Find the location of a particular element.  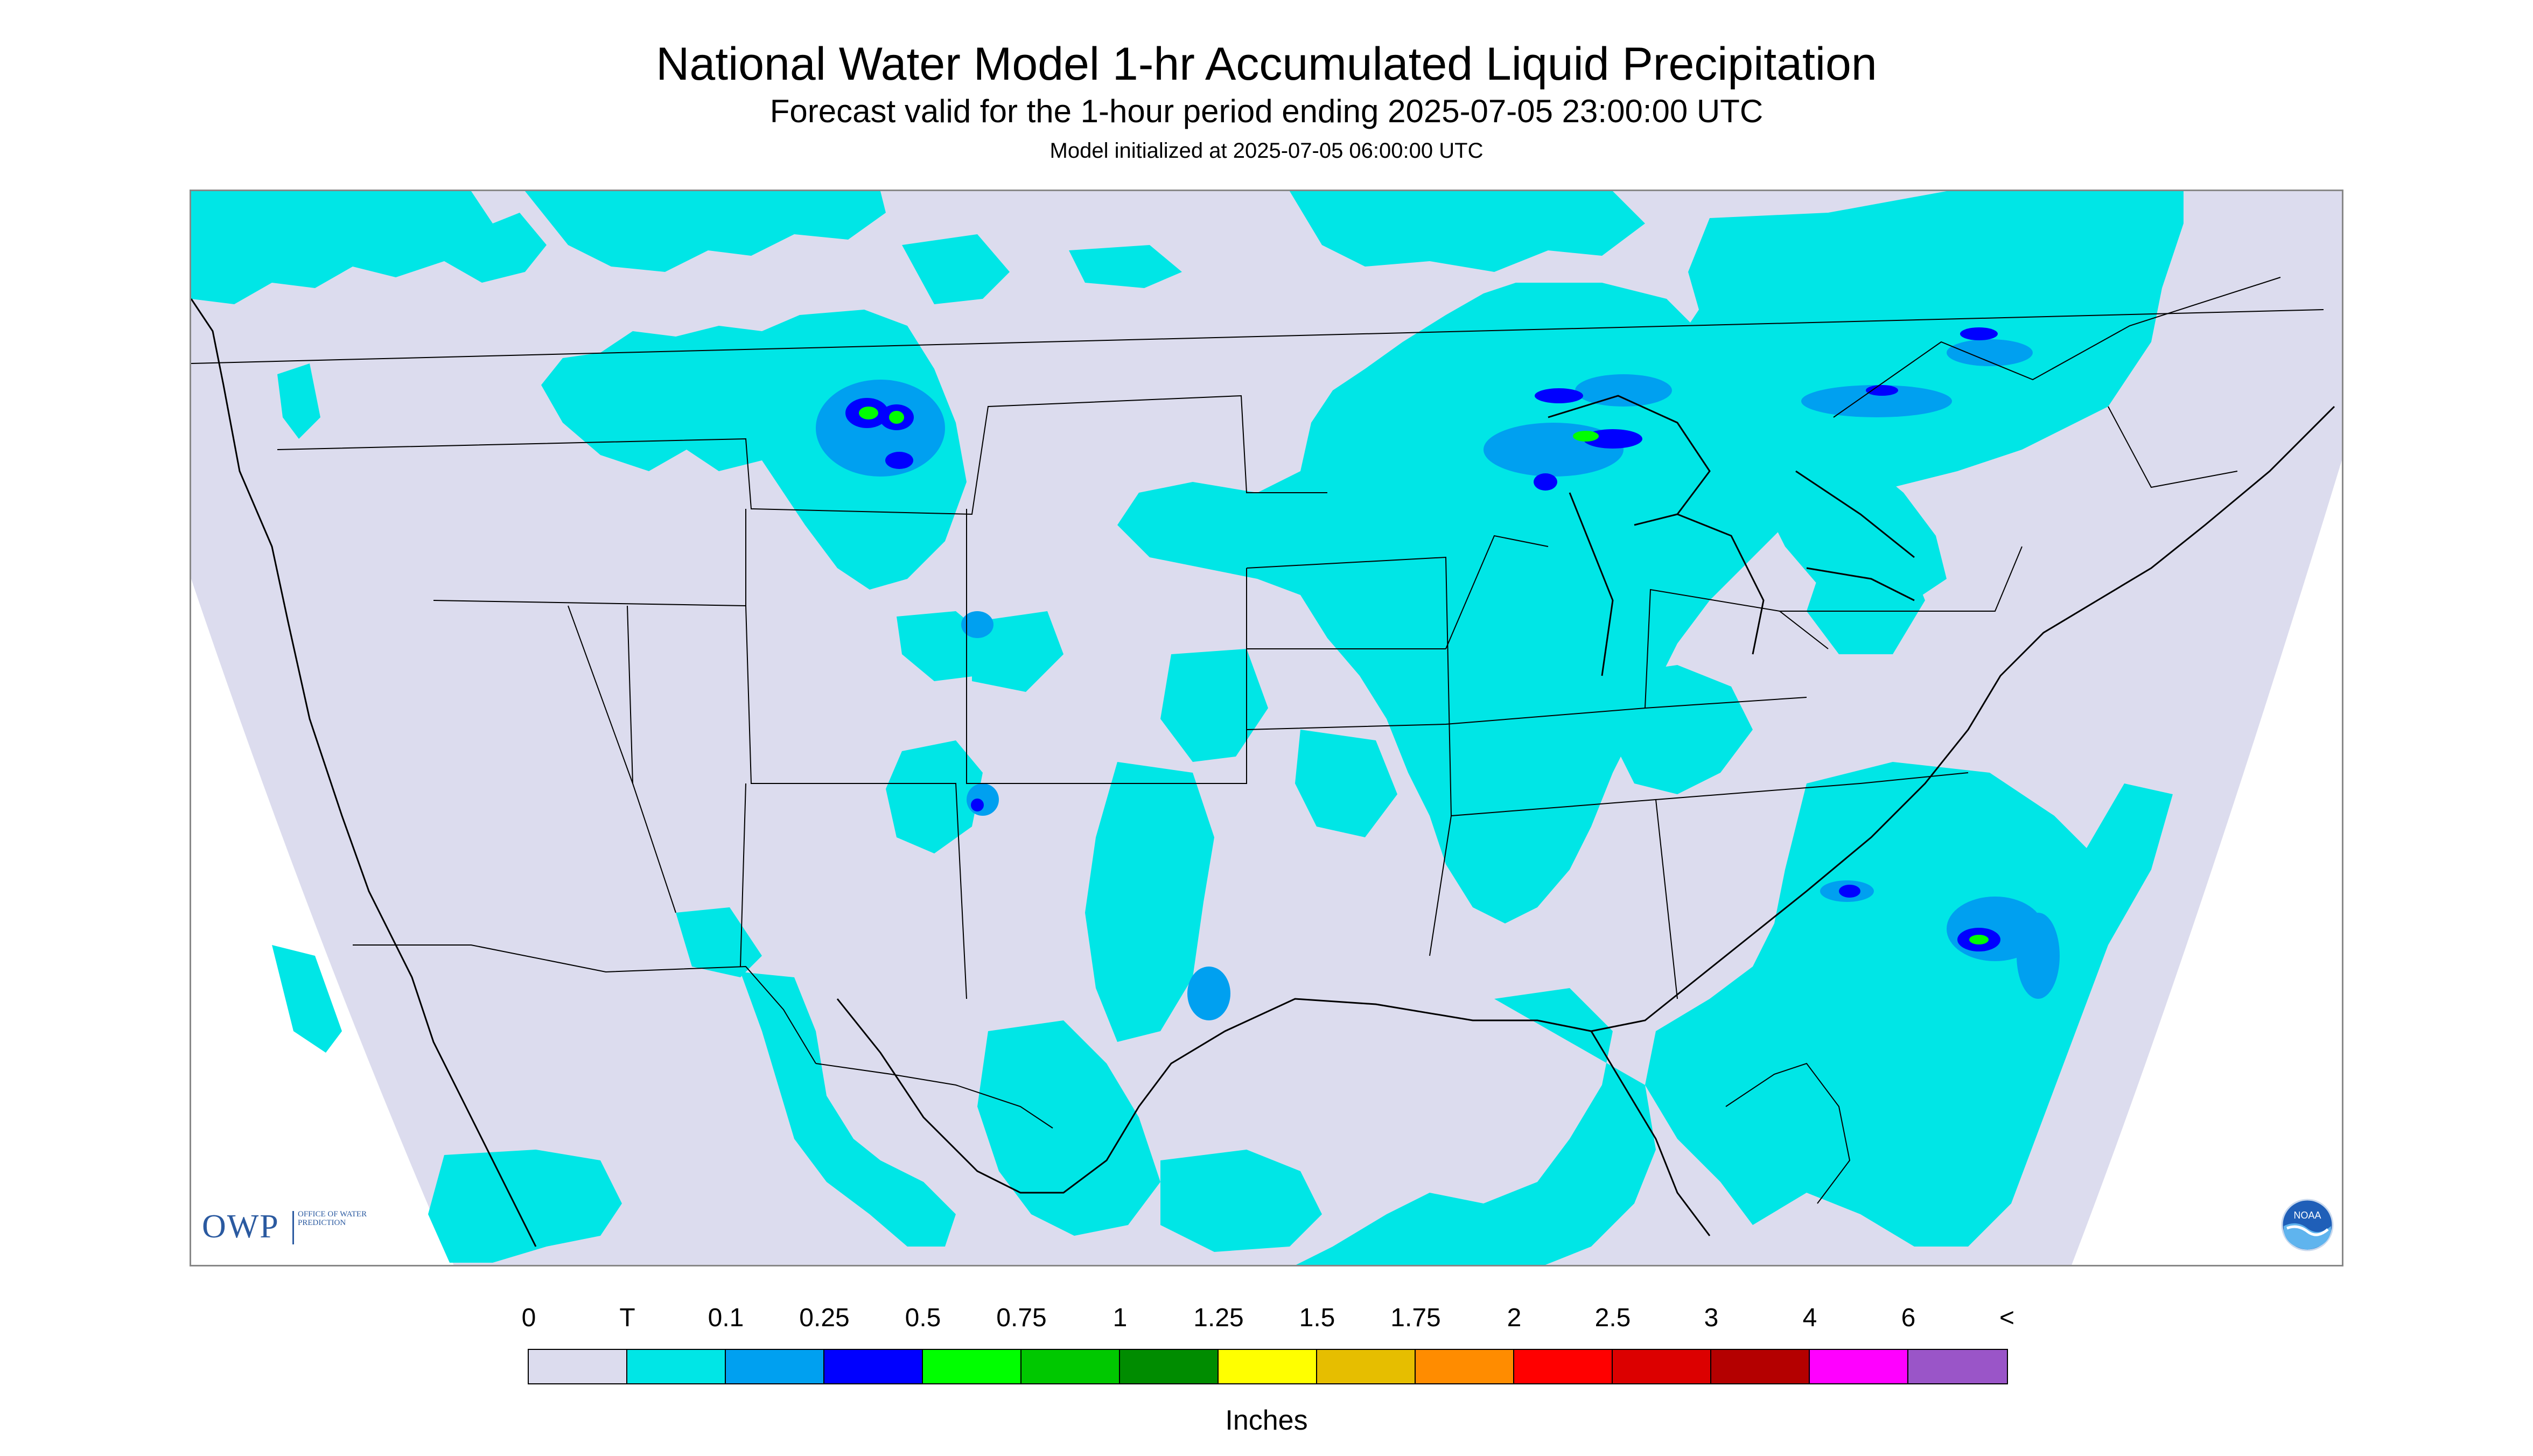

svg-text: NOAA is located at coordinates (2307, 1215).